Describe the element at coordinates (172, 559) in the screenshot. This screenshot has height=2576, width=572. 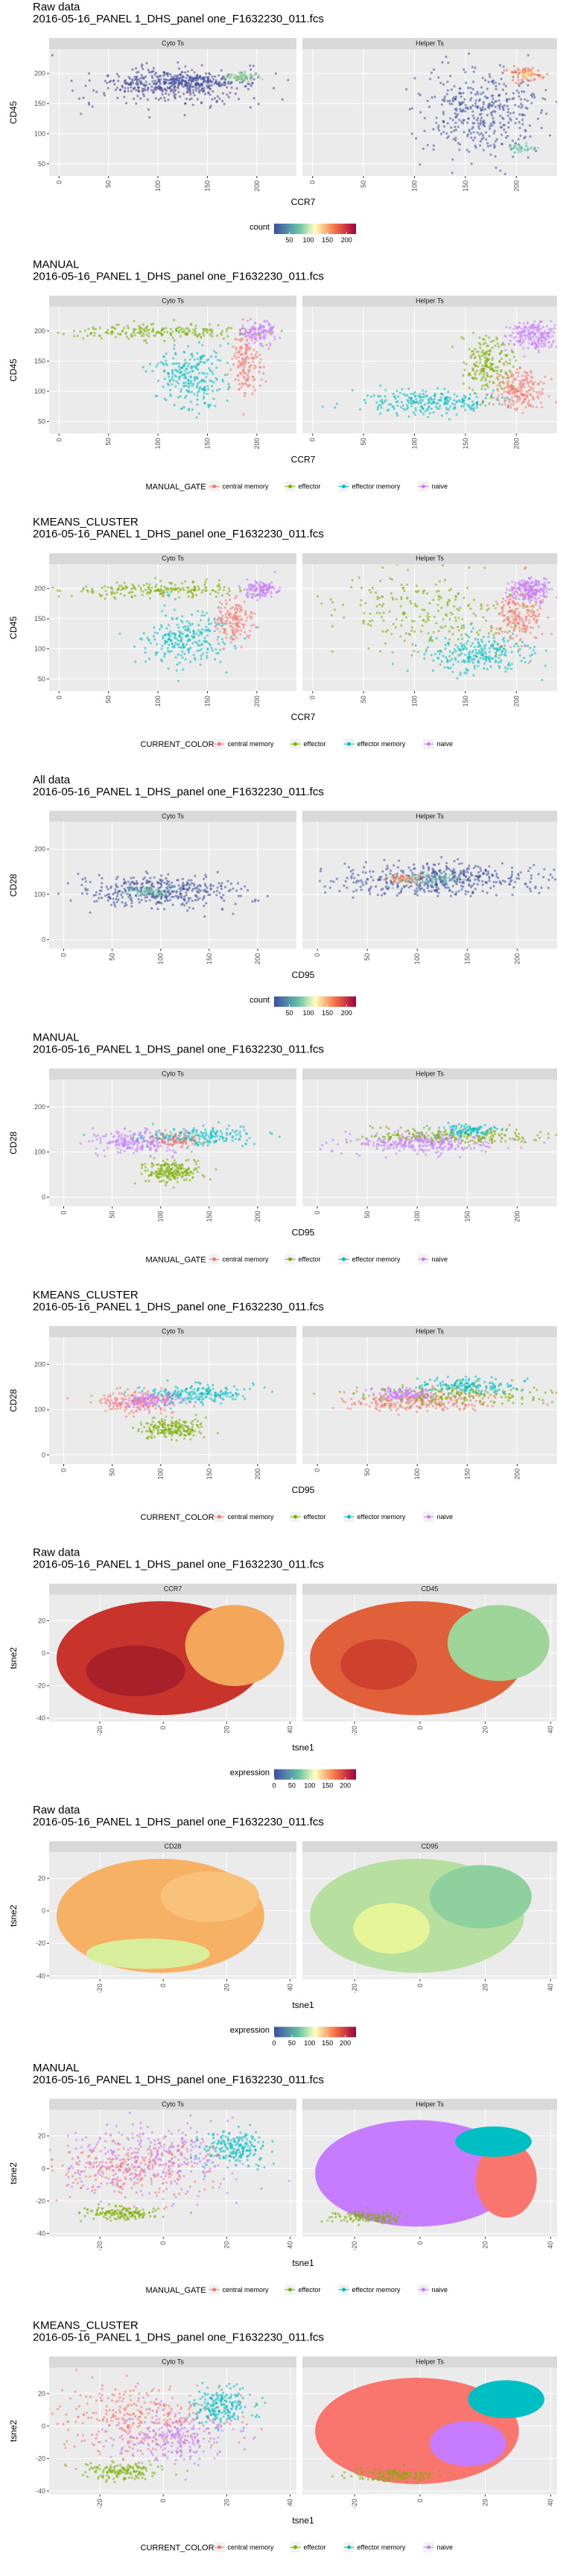
I see `strip` at that location.